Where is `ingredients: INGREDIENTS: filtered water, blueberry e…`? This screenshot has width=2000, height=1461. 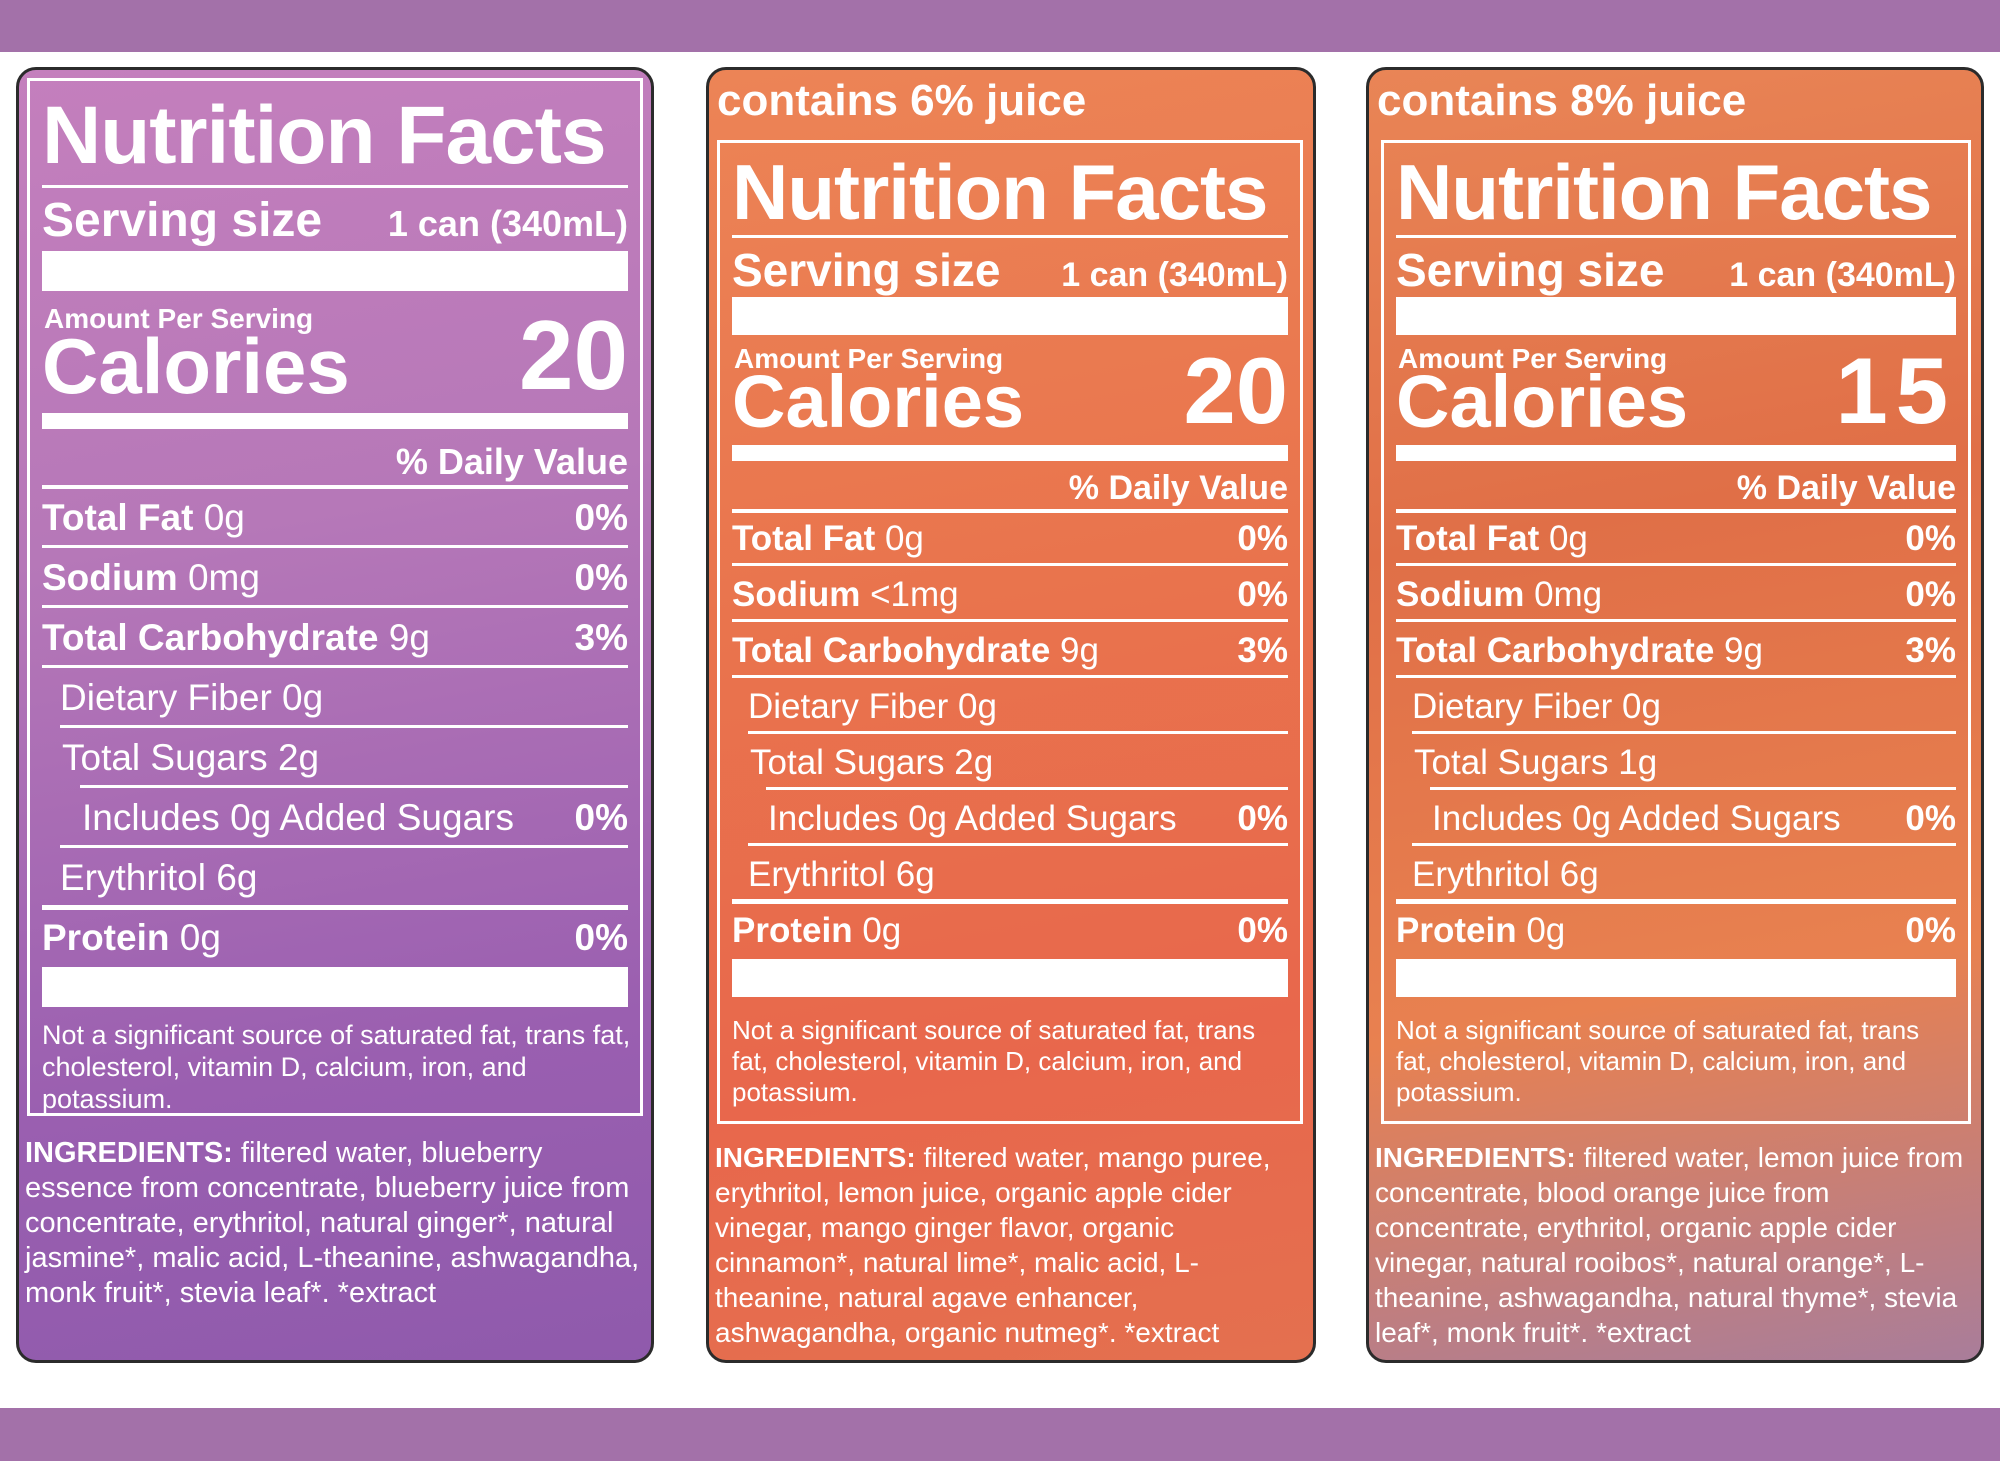
ingredients: INGREDIENTS: filtered water, blueberry e… is located at coordinates (335, 1223).